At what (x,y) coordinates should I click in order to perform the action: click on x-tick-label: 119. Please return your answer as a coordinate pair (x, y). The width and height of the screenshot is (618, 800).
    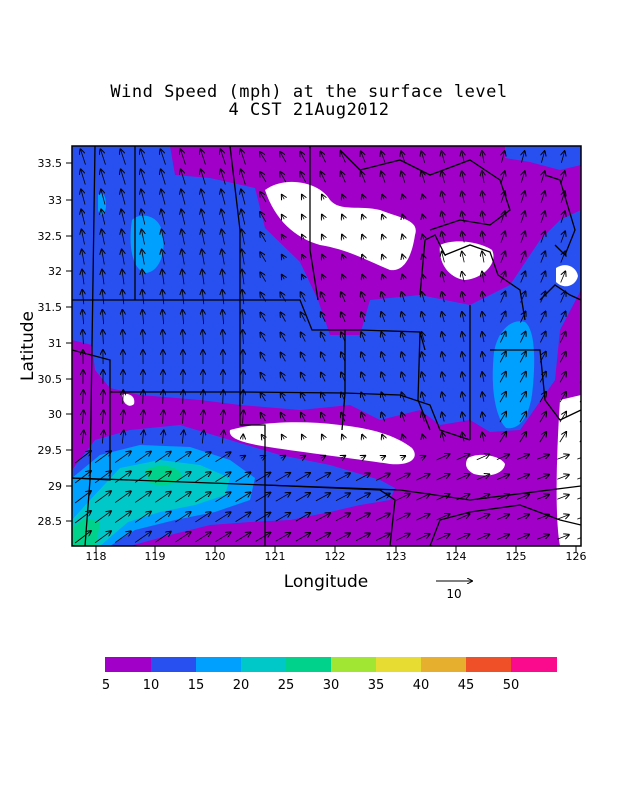
    Looking at the image, I should click on (155, 556).